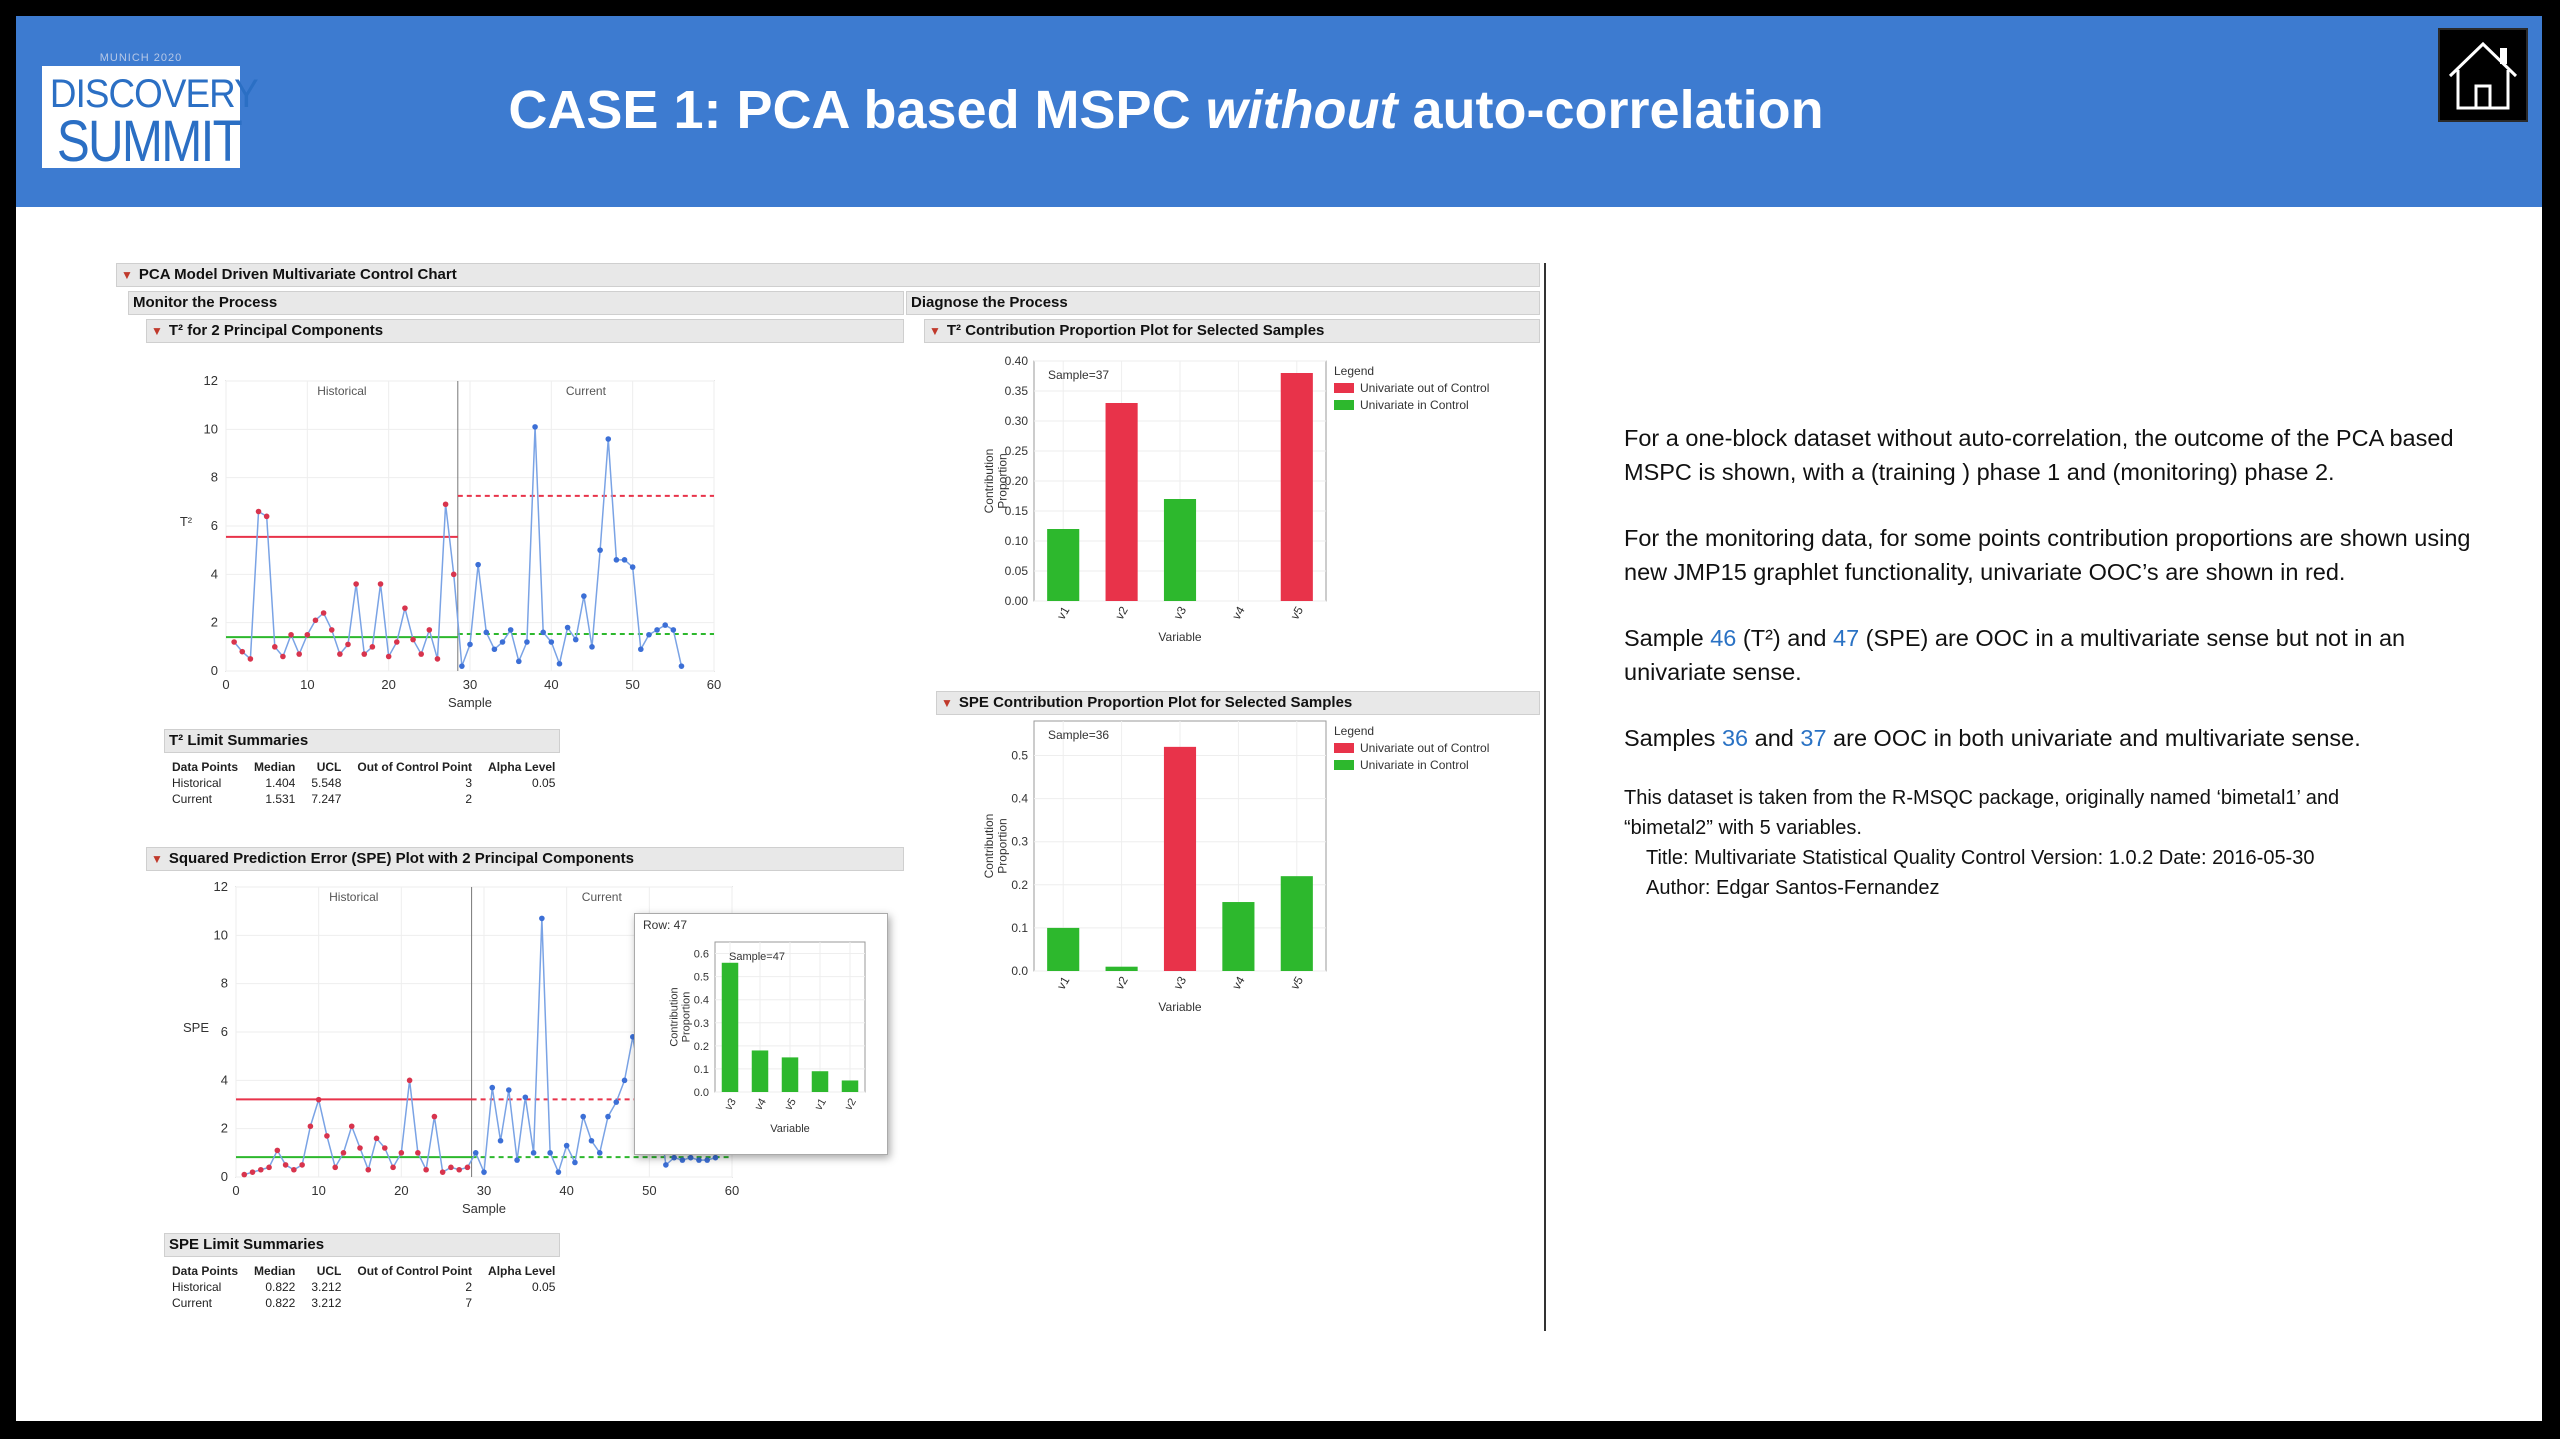 This screenshot has height=1439, width=2560. Describe the element at coordinates (1002, 845) in the screenshot. I see `y-axis-label: Proportion` at that location.